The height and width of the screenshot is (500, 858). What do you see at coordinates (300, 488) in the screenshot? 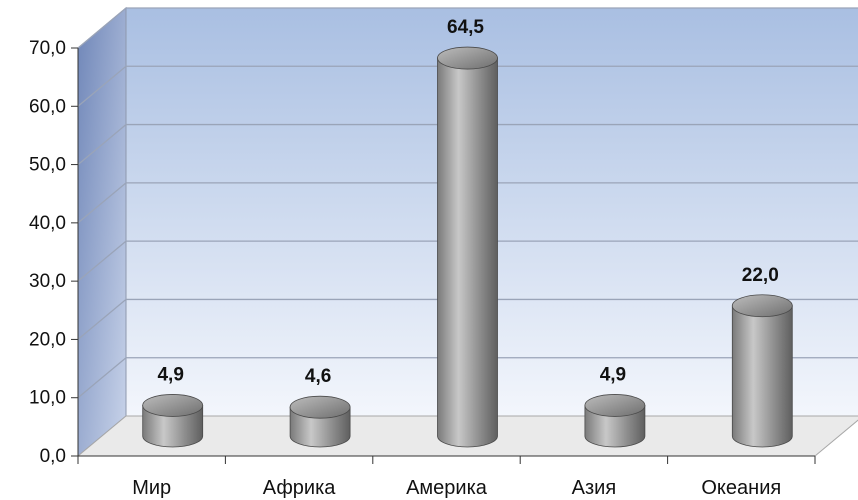
I see `x-tick-label: Африка` at bounding box center [300, 488].